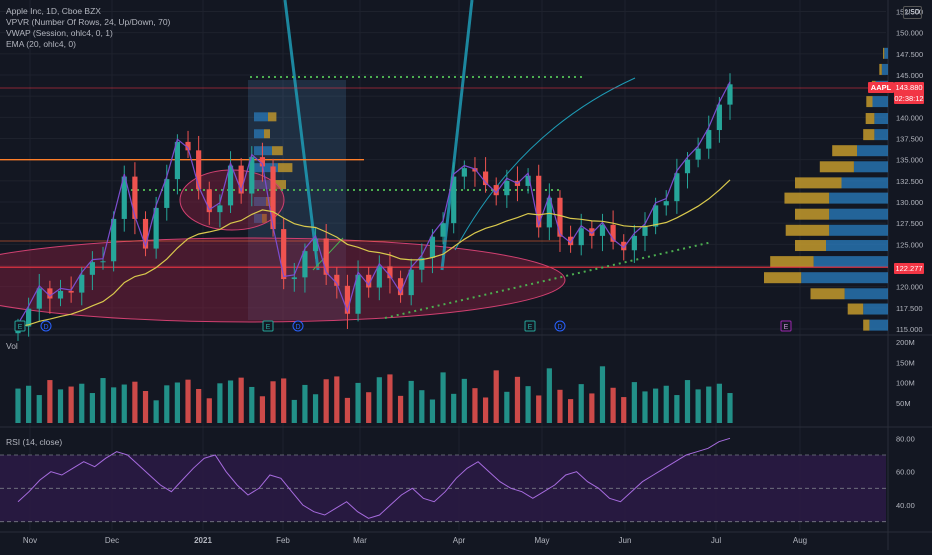  Describe the element at coordinates (881, 87) in the screenshot. I see `ticker-tag: AAPL` at that location.